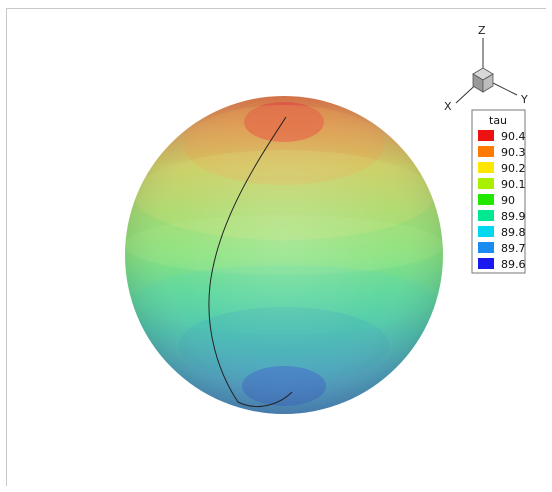 This screenshot has height=492, width=552. Describe the element at coordinates (513, 232) in the screenshot. I see `legend-label: 89.8` at that location.